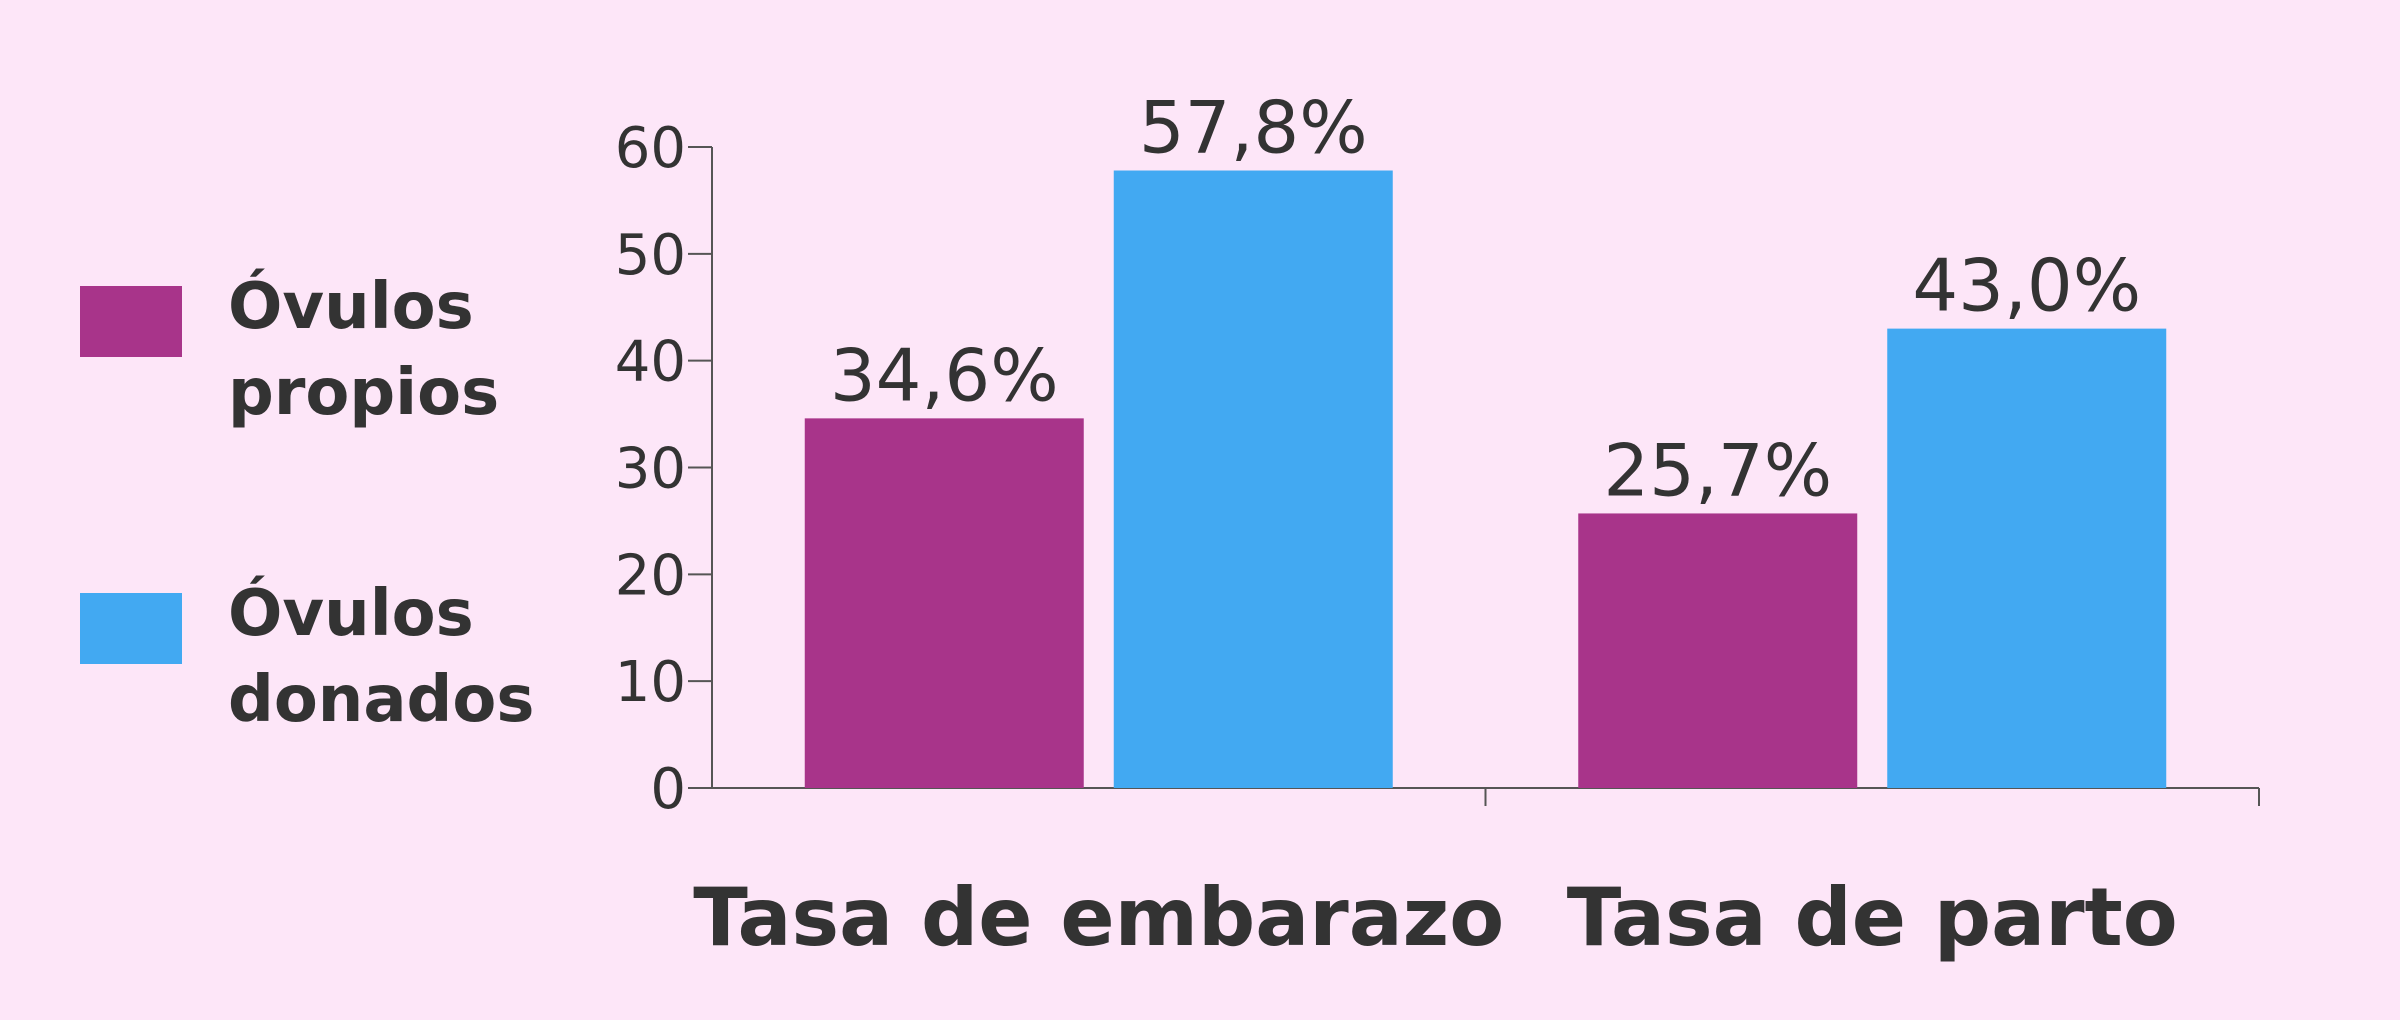 The height and width of the screenshot is (1020, 2400). What do you see at coordinates (1253, 128) in the screenshot?
I see `value-label: 57,8%` at bounding box center [1253, 128].